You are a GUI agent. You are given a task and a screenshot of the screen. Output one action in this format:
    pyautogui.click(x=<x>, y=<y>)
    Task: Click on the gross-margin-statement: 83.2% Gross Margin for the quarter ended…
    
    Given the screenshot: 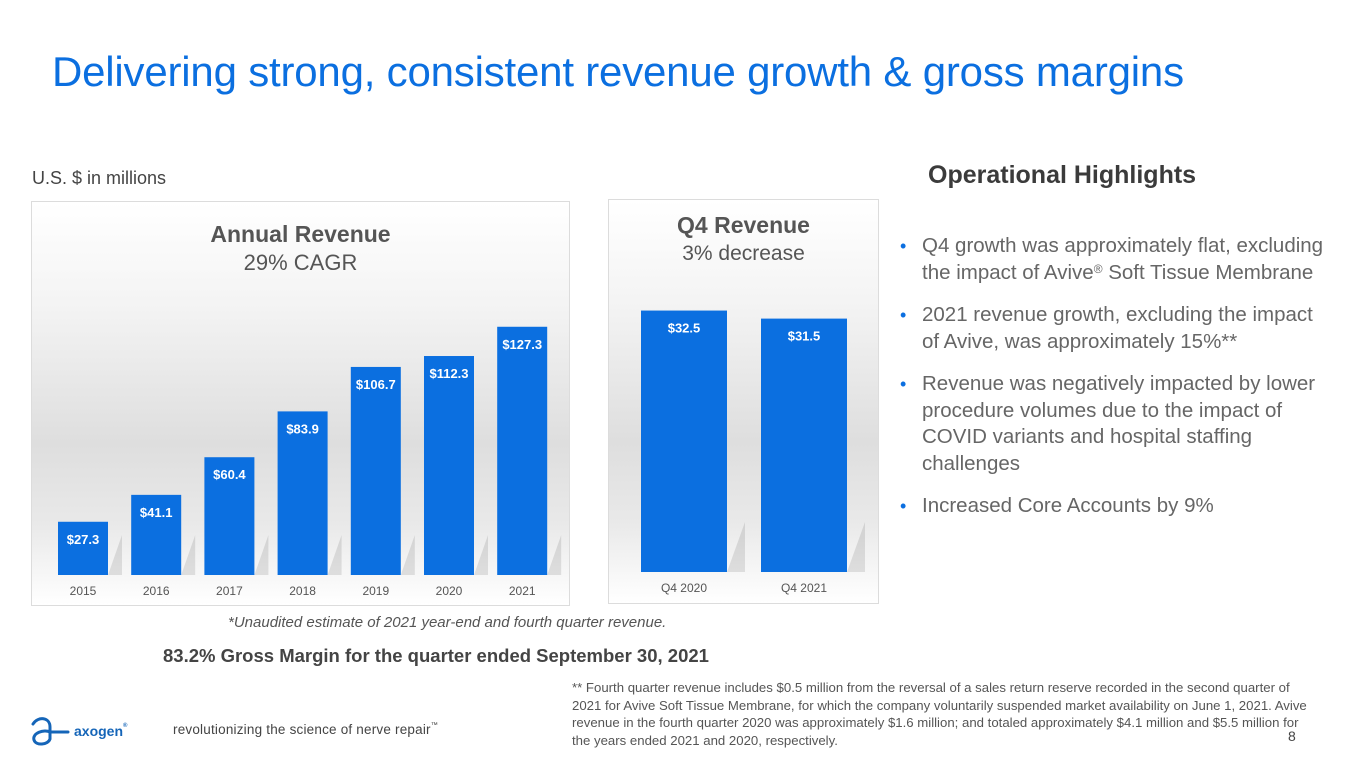 What is the action you would take?
    pyautogui.click(x=436, y=655)
    